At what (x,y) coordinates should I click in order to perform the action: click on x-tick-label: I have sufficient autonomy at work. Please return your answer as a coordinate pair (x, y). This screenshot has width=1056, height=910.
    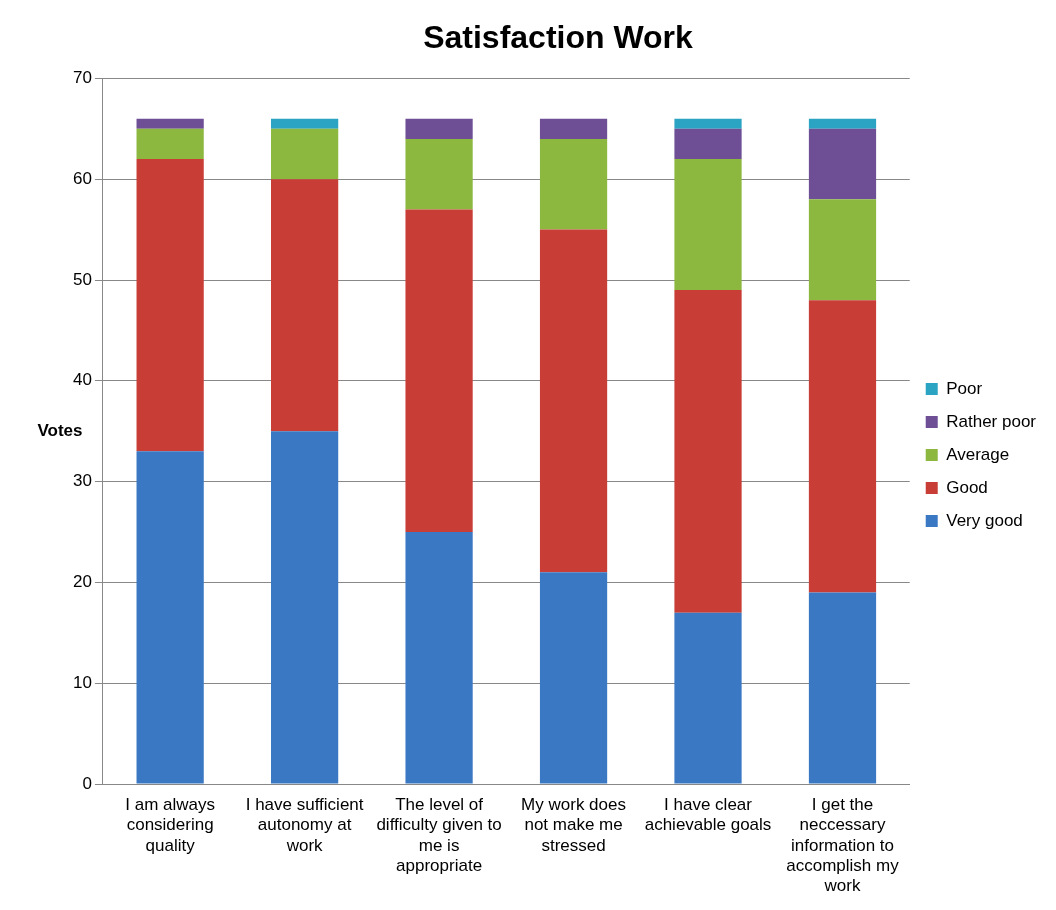
    Looking at the image, I should click on (304, 824).